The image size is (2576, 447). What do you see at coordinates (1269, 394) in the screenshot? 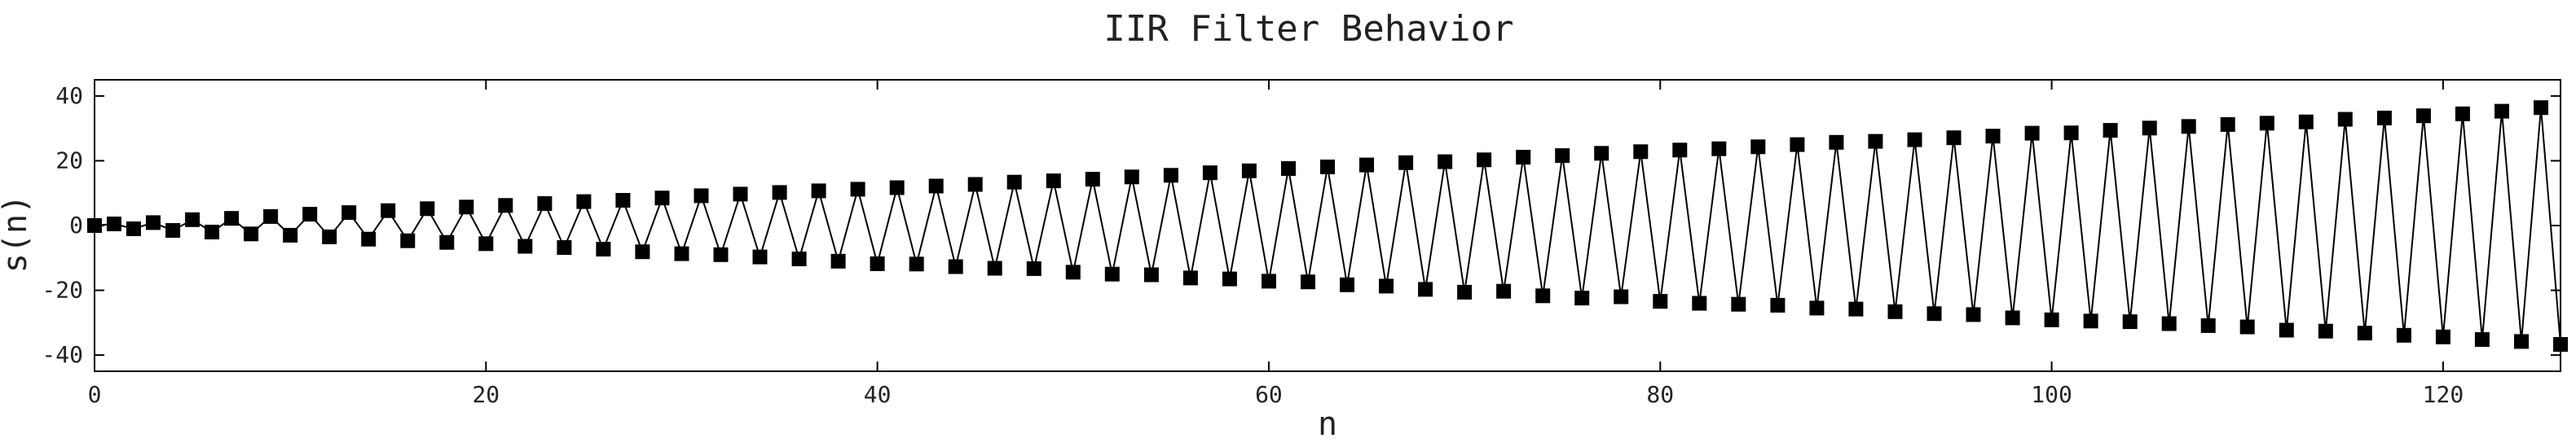
I see `x-tick-label: 60` at bounding box center [1269, 394].